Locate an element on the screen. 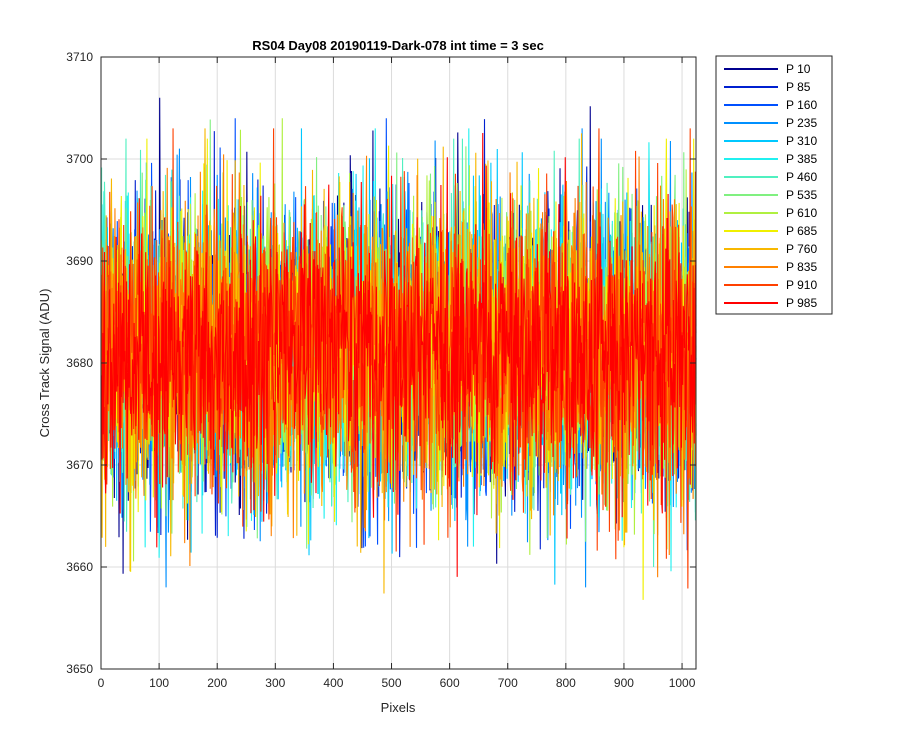 The height and width of the screenshot is (750, 900). legend-label-13: P 985 is located at coordinates (801, 303).